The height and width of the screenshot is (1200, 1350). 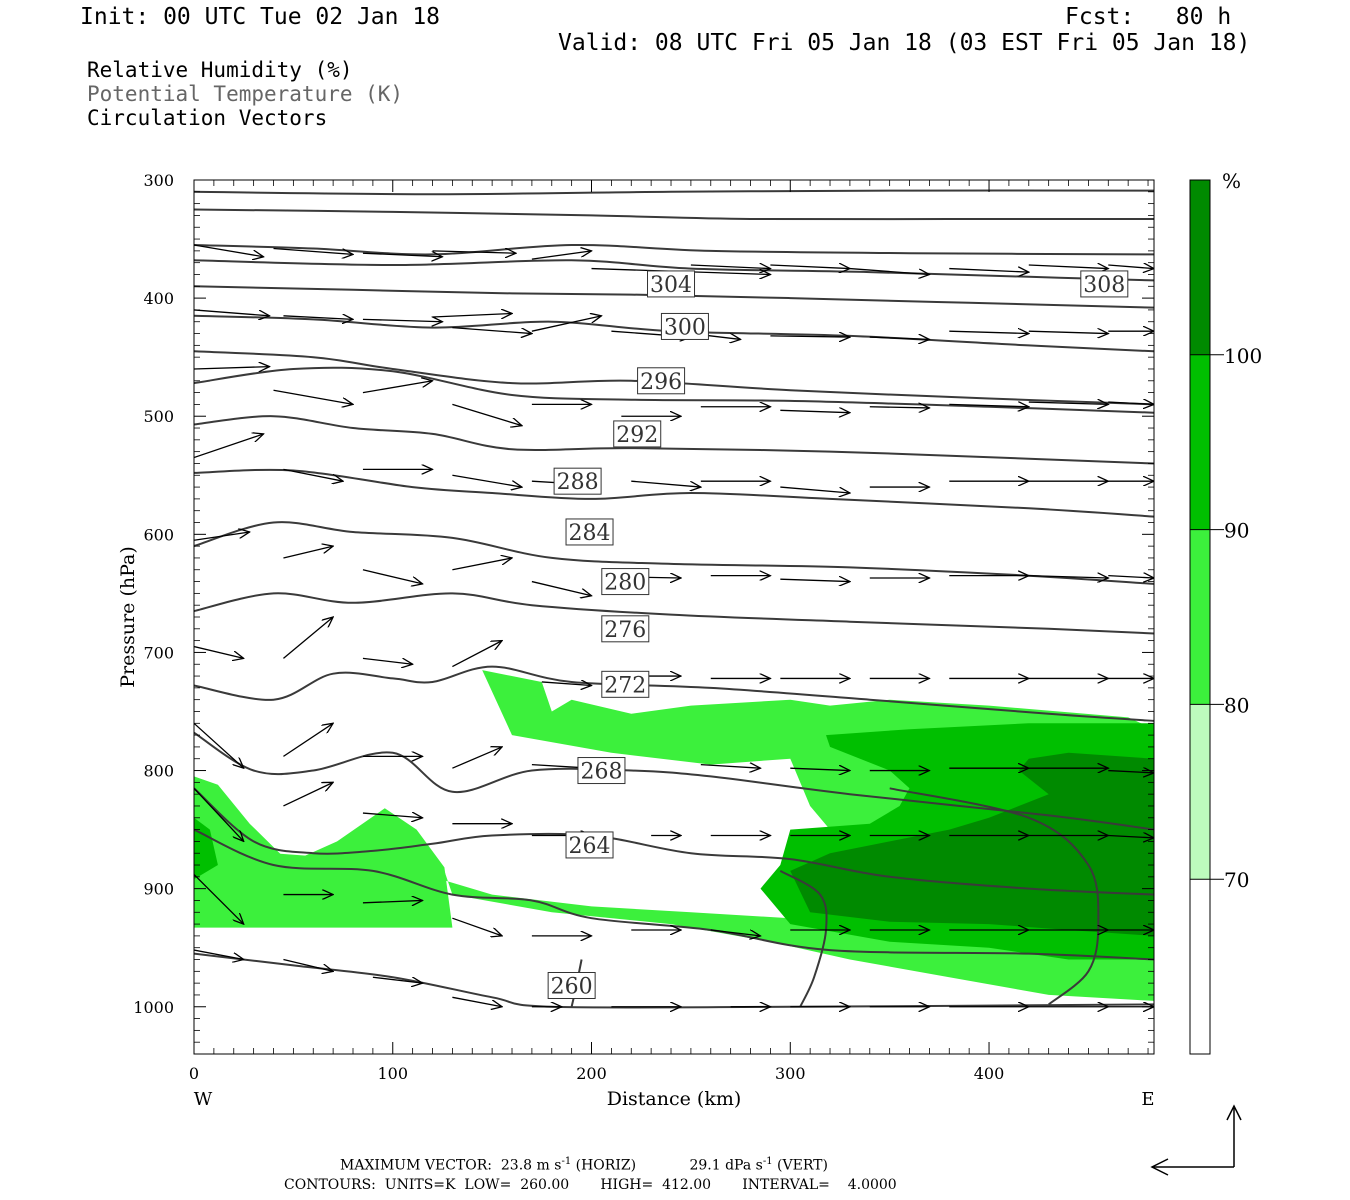 What do you see at coordinates (158, 534) in the screenshot?
I see `y-tick-label-3: 600` at bounding box center [158, 534].